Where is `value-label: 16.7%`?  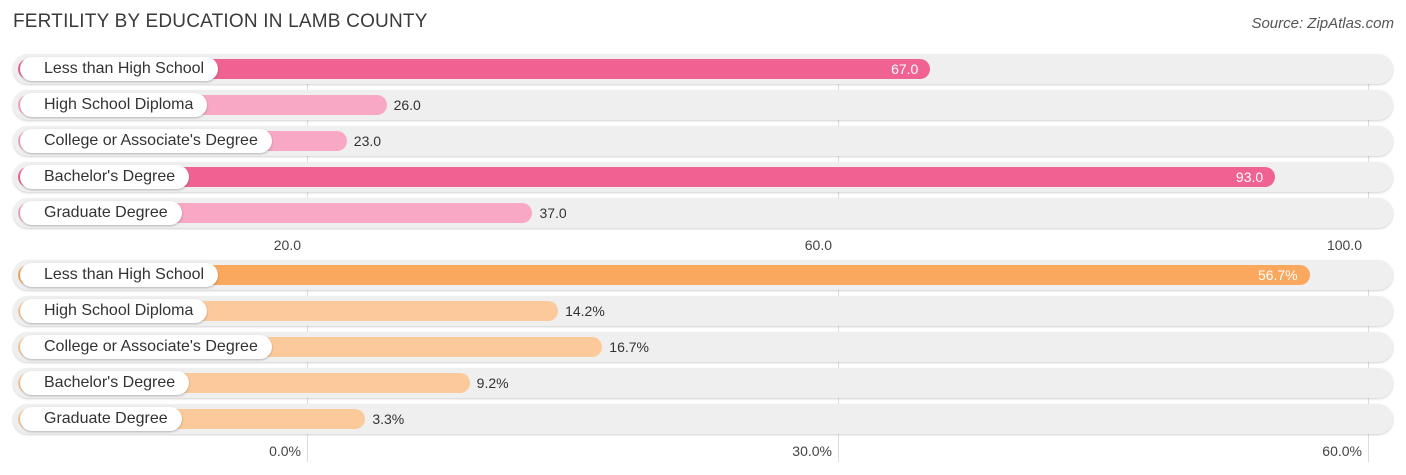 value-label: 16.7% is located at coordinates (629, 347).